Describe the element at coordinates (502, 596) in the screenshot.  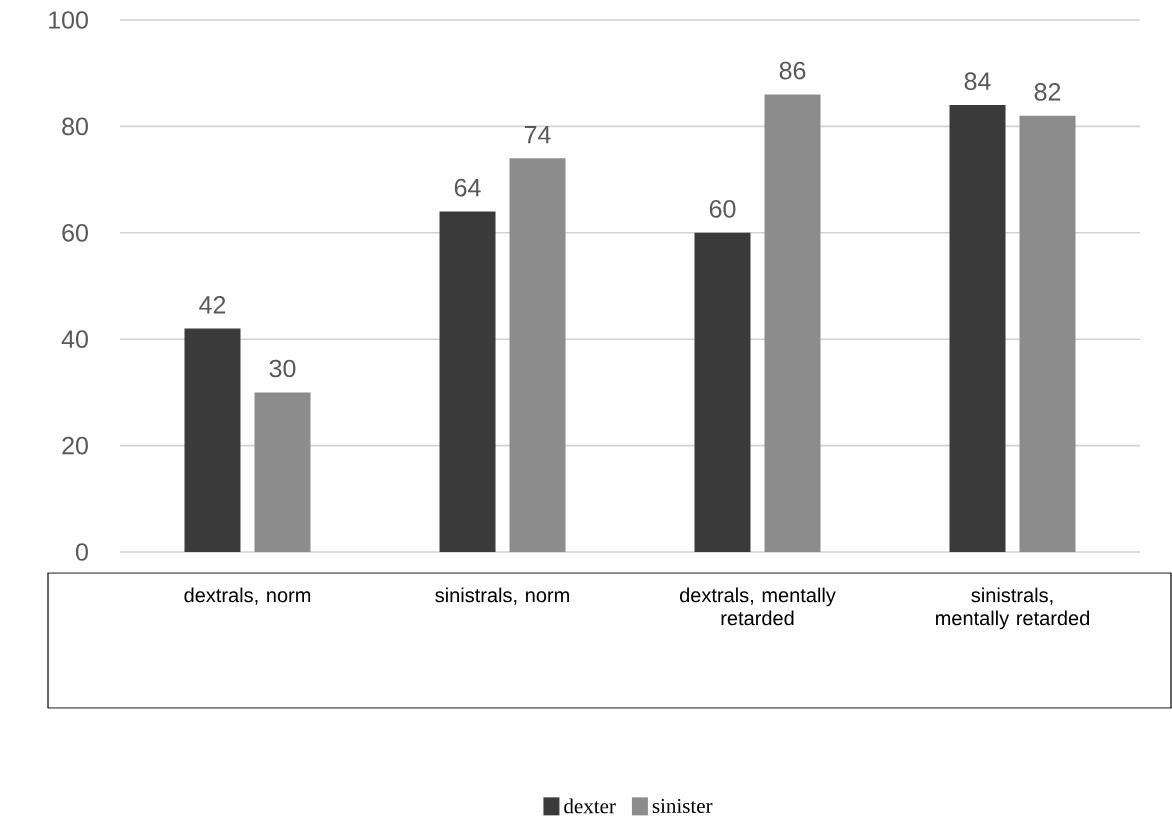
I see `x-tick-label: sinistrals, norm` at that location.